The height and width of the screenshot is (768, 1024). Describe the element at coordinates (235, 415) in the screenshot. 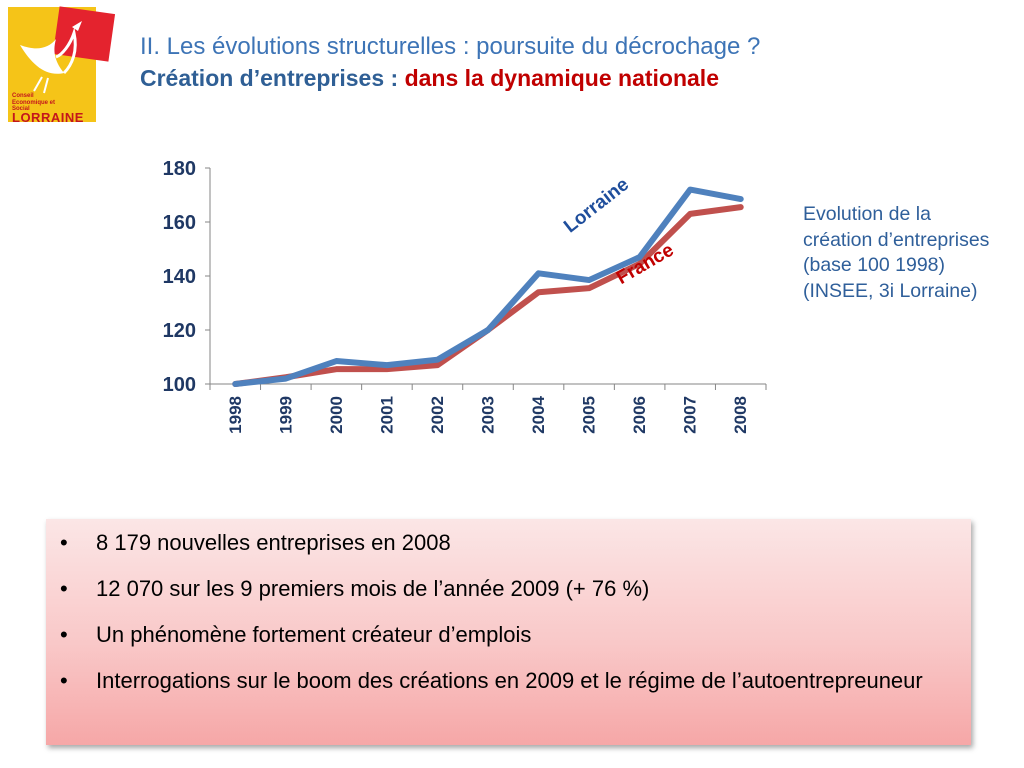

I see `x-tick-label: 1998` at that location.